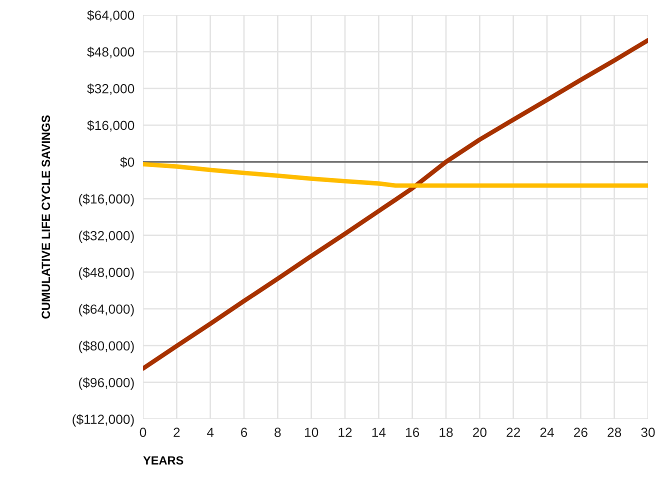 This screenshot has width=664, height=479. What do you see at coordinates (311, 433) in the screenshot?
I see `x-tick-label: 10` at bounding box center [311, 433].